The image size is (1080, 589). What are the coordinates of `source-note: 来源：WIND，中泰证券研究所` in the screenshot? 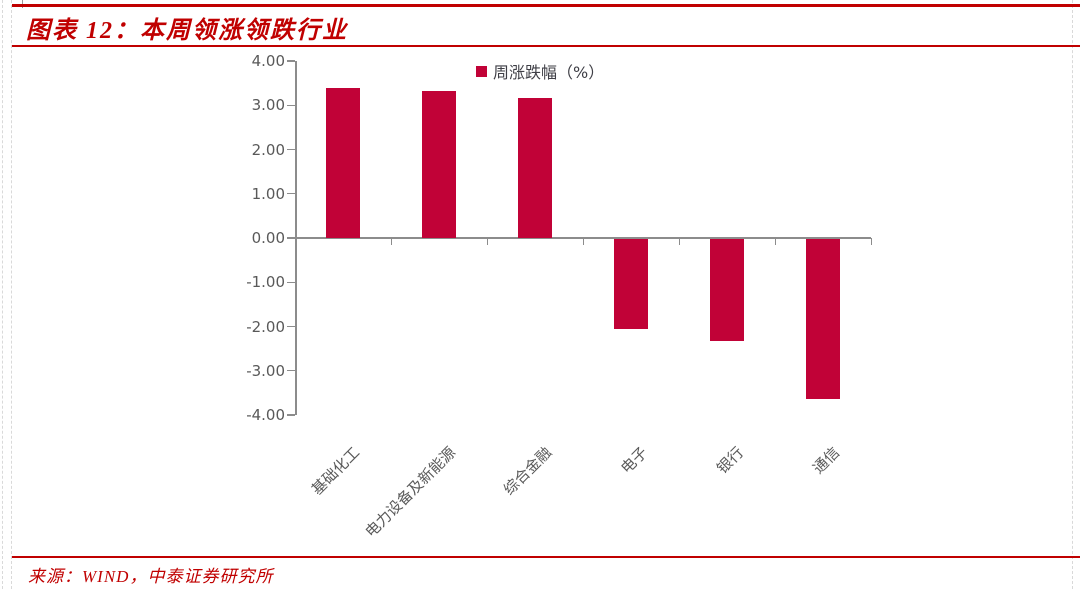 It's located at (151, 576).